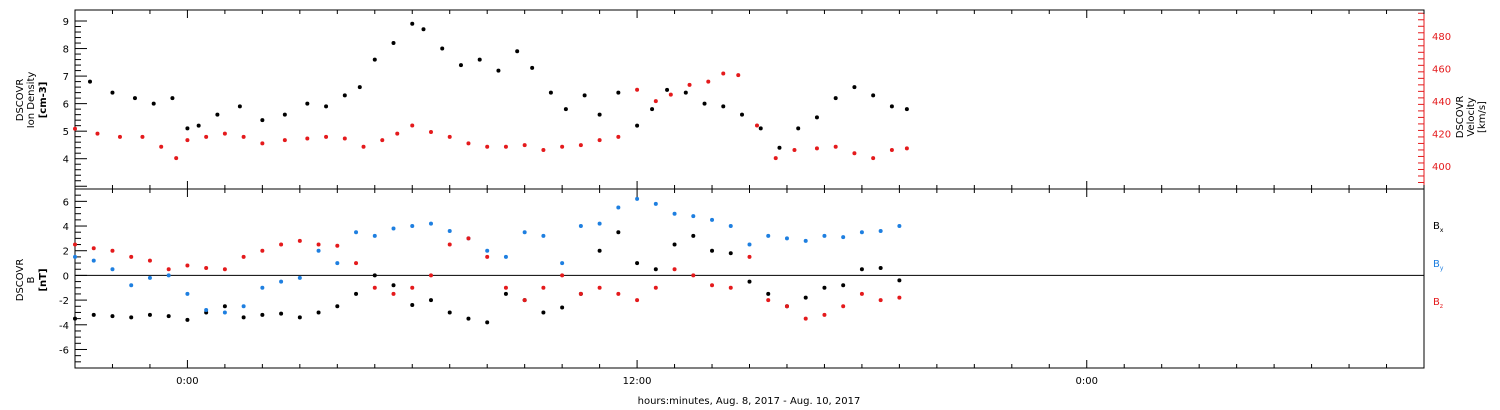 This screenshot has width=1500, height=410. What do you see at coordinates (43, 279) in the screenshot?
I see `b-axis-title-line3: [nT]` at bounding box center [43, 279].